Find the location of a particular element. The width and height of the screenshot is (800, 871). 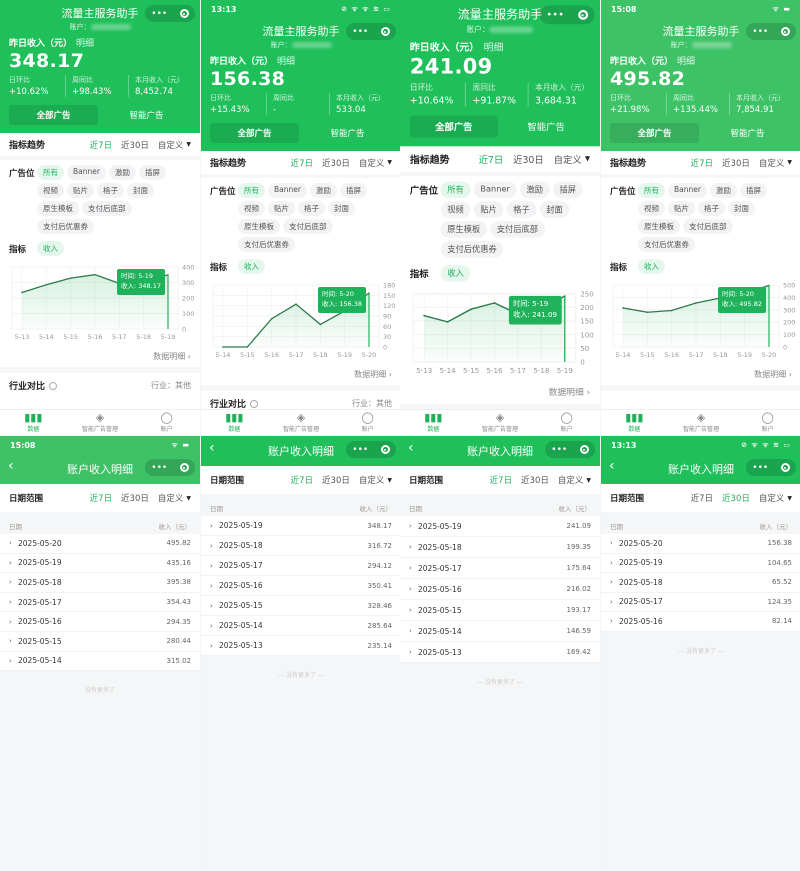

info-icon is located at coordinates (53, 386).